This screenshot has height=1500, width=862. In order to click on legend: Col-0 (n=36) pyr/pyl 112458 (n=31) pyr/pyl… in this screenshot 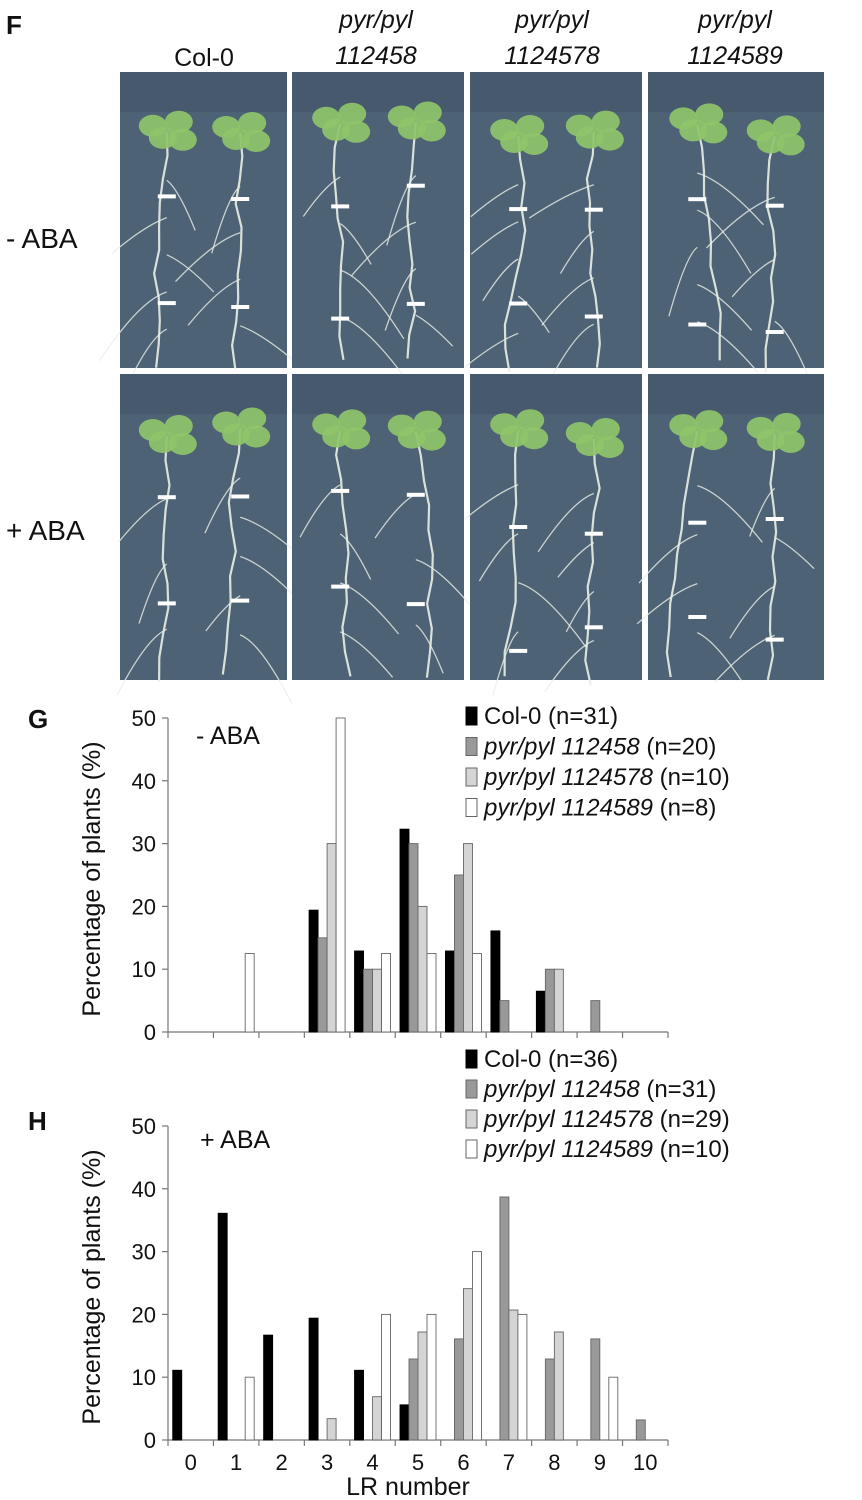, I will do `click(597, 1104)`.